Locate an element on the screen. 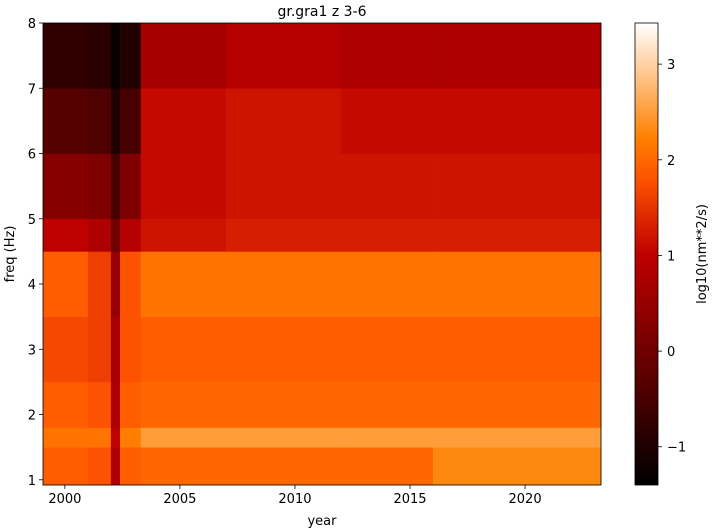  y-tick-label: 4 is located at coordinates (32, 285).